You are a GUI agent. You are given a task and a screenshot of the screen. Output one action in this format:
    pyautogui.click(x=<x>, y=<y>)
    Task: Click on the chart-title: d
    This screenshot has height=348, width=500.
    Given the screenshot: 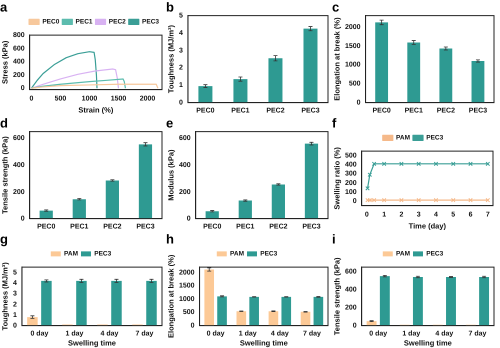 What is the action you would take?
    pyautogui.click(x=4, y=122)
    